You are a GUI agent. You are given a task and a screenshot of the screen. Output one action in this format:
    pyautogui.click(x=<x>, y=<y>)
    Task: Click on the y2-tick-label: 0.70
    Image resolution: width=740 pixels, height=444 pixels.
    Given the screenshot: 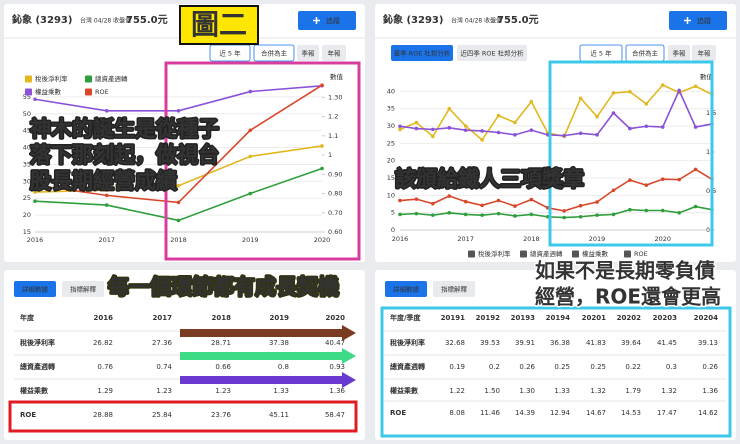 What is the action you would take?
    pyautogui.click(x=335, y=213)
    